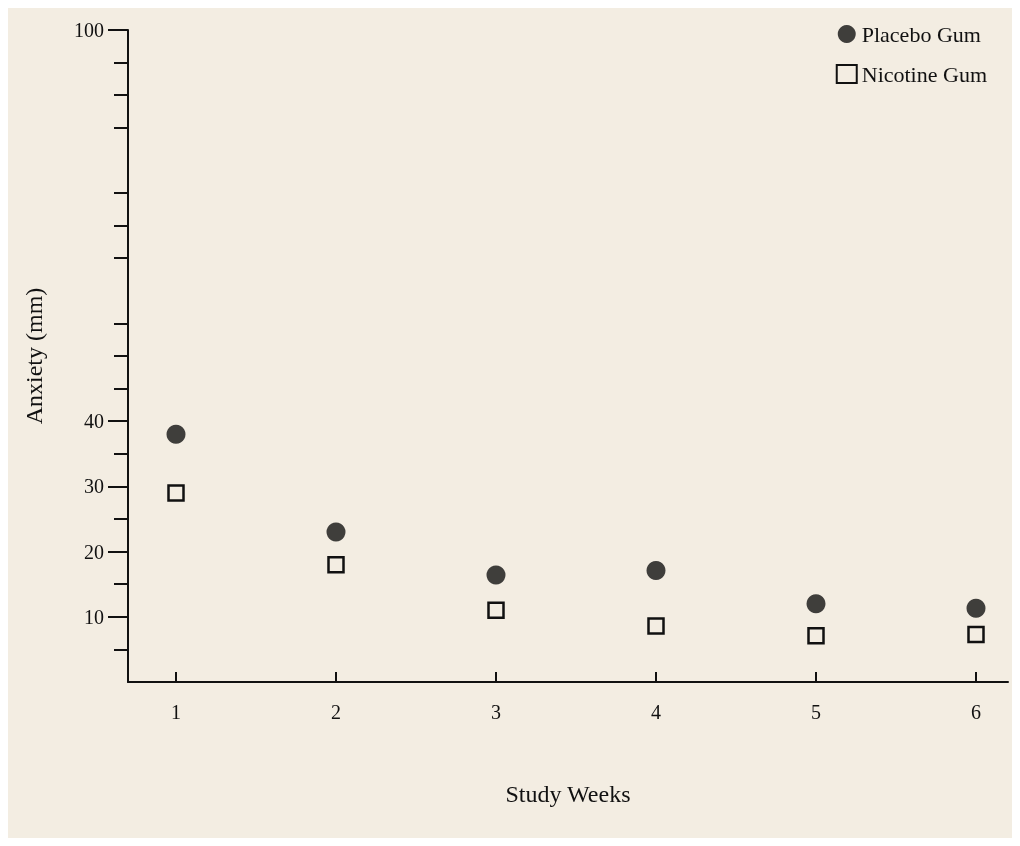 This screenshot has height=846, width=1020. I want to click on y-tick-label: 20, so click(94, 551).